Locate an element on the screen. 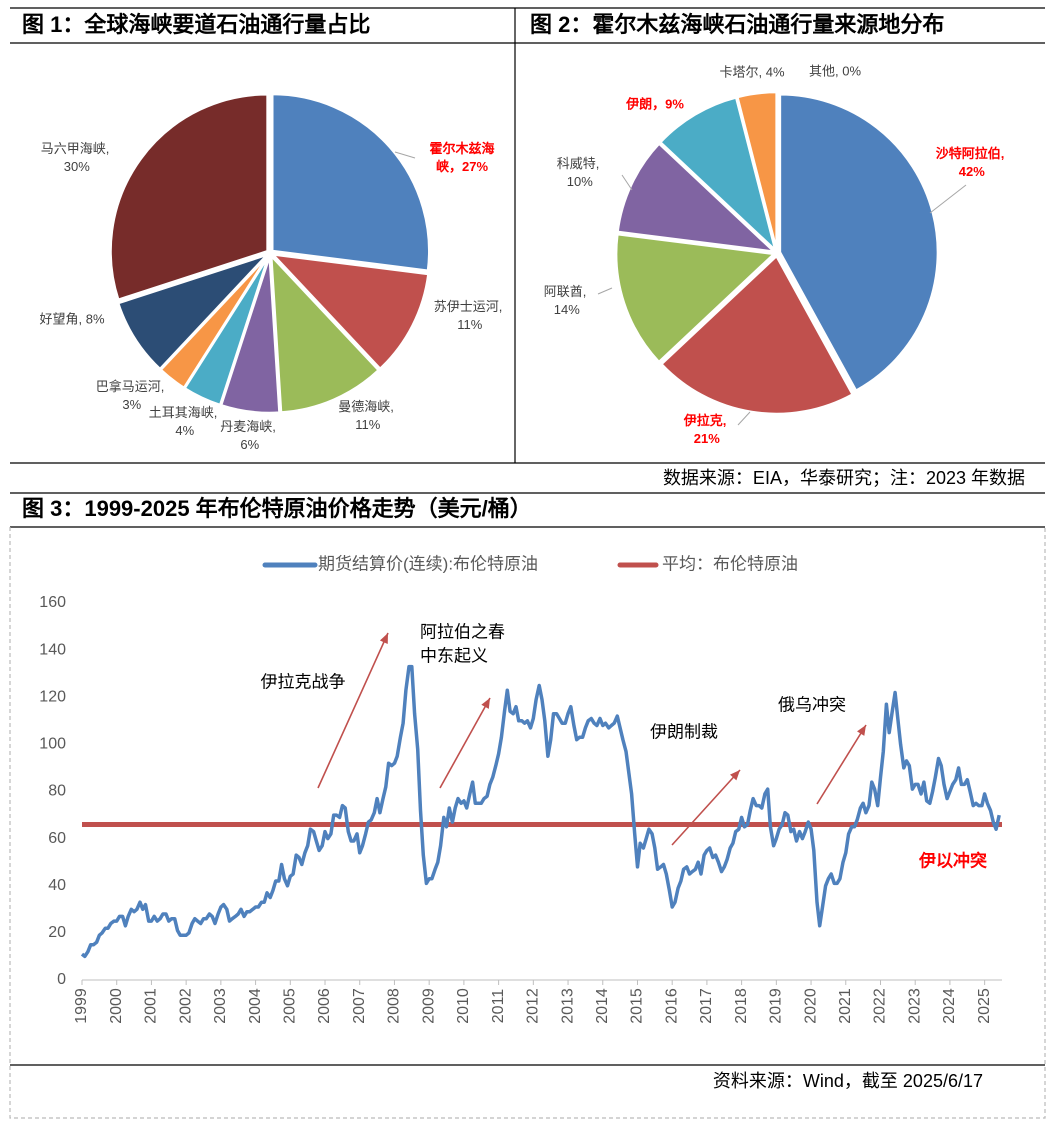  data-label: 阿联酋, 14% is located at coordinates (565, 300).